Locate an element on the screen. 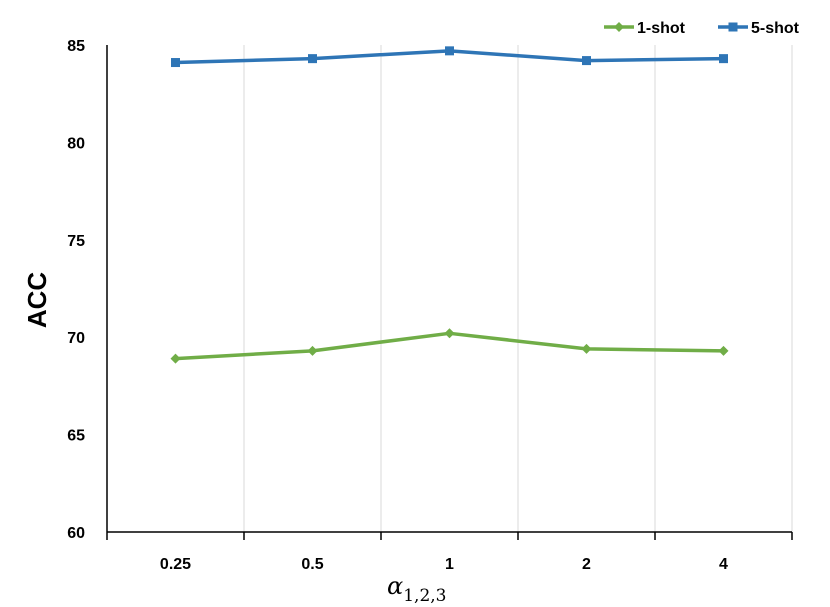  x-tick-label: 4 is located at coordinates (723, 564).